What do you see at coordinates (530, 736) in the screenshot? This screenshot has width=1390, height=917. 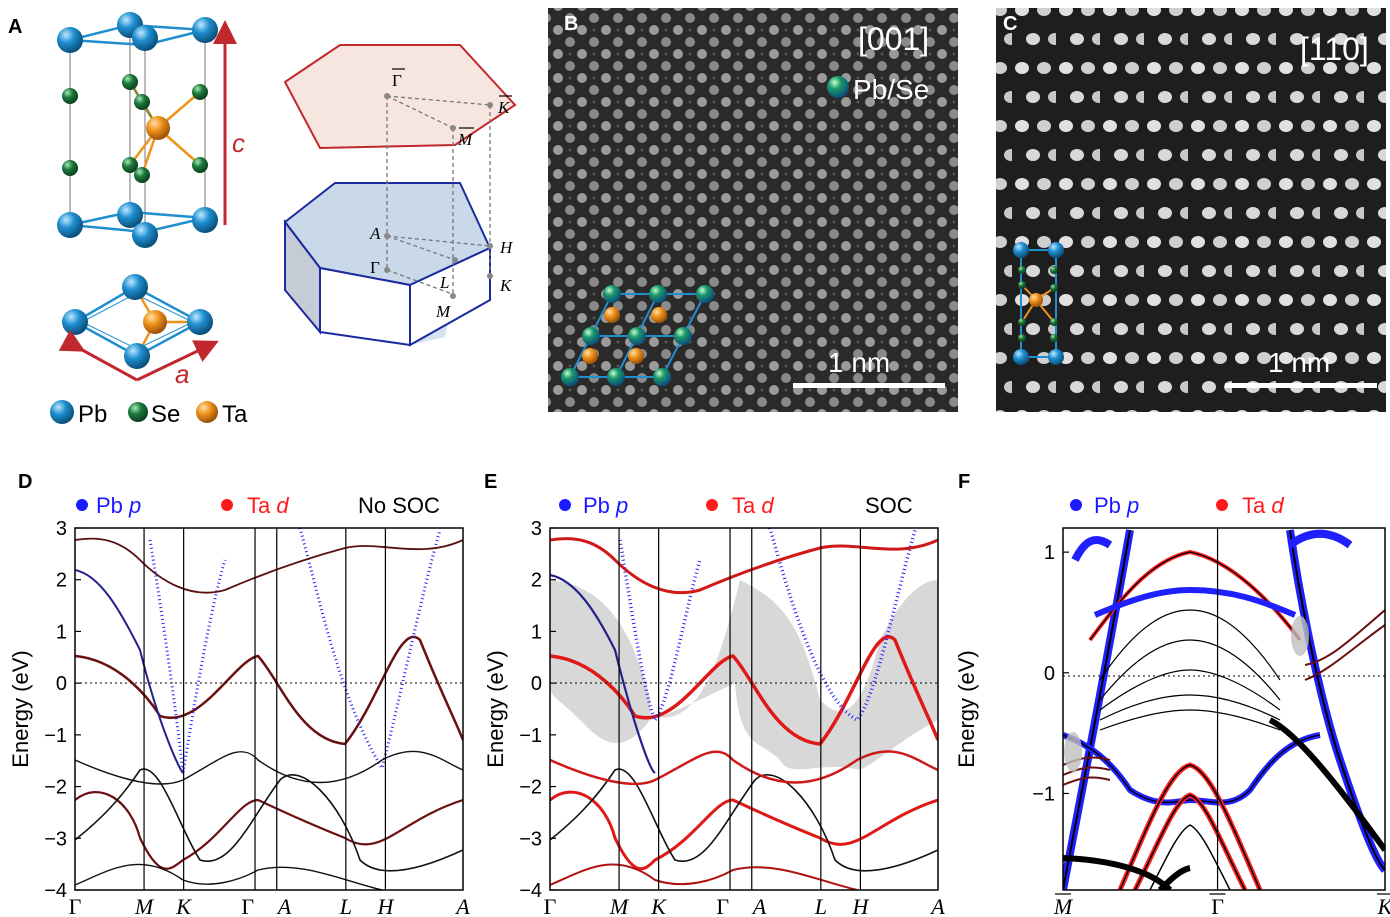 I see `ytick-label-e-3: −1` at bounding box center [530, 736].